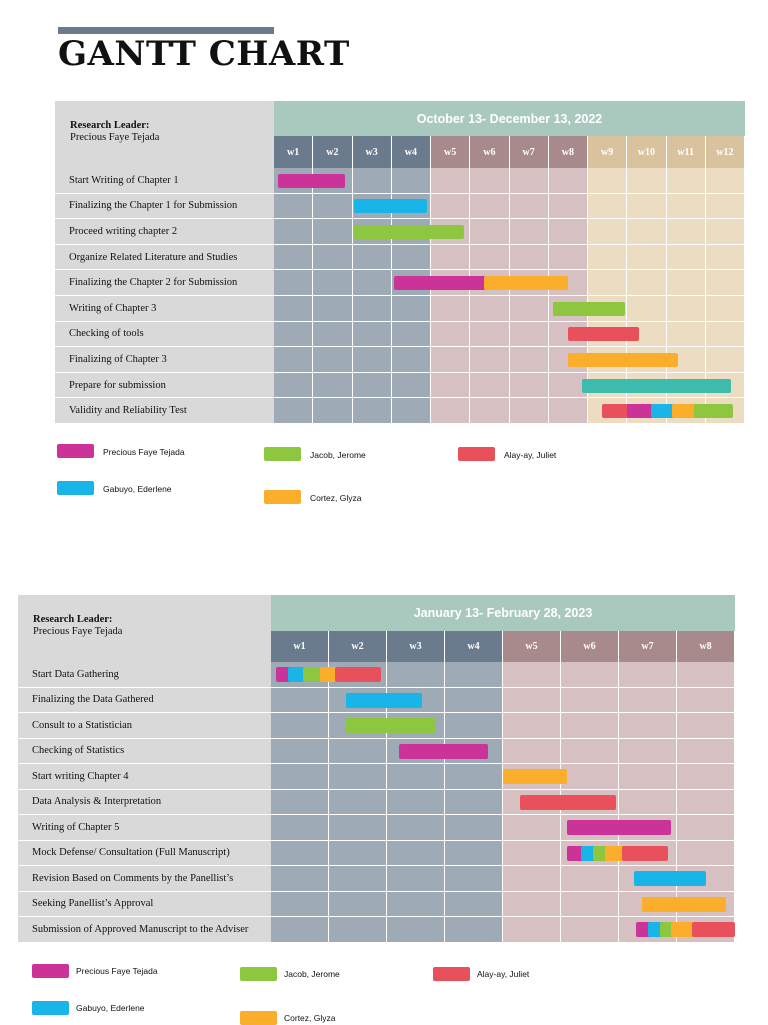 This screenshot has height=1025, width=768. What do you see at coordinates (608, 152) in the screenshot?
I see `week-header-w9: w9` at bounding box center [608, 152].